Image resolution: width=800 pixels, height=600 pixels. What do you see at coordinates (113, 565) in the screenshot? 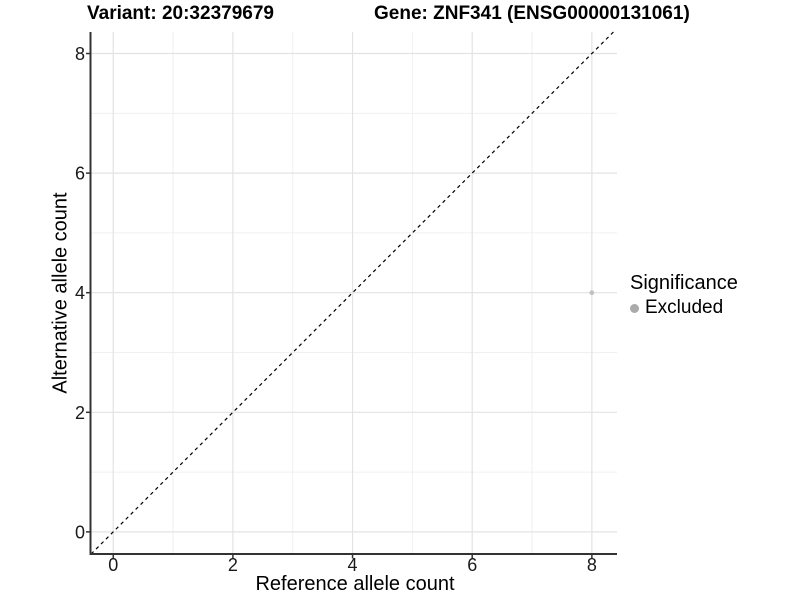
I see `x-tick-label: 0` at bounding box center [113, 565].